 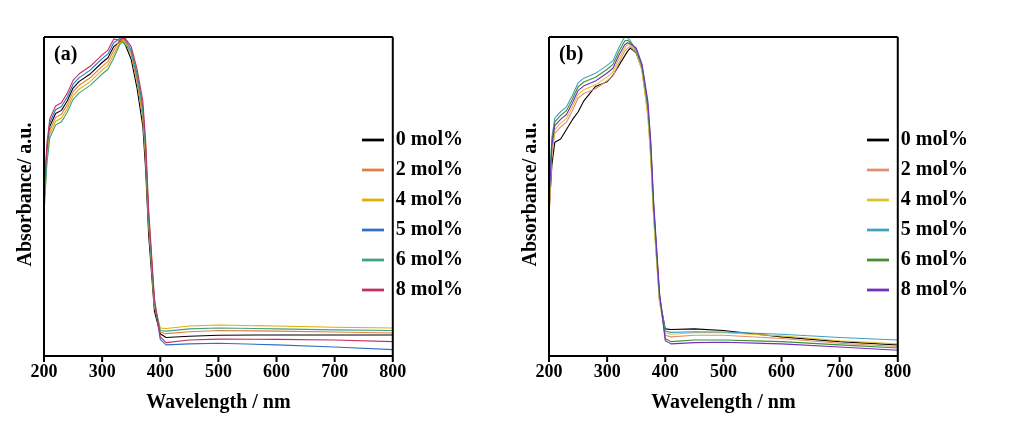 What do you see at coordinates (571, 53) in the screenshot?
I see `chart-title: (b)` at bounding box center [571, 53].